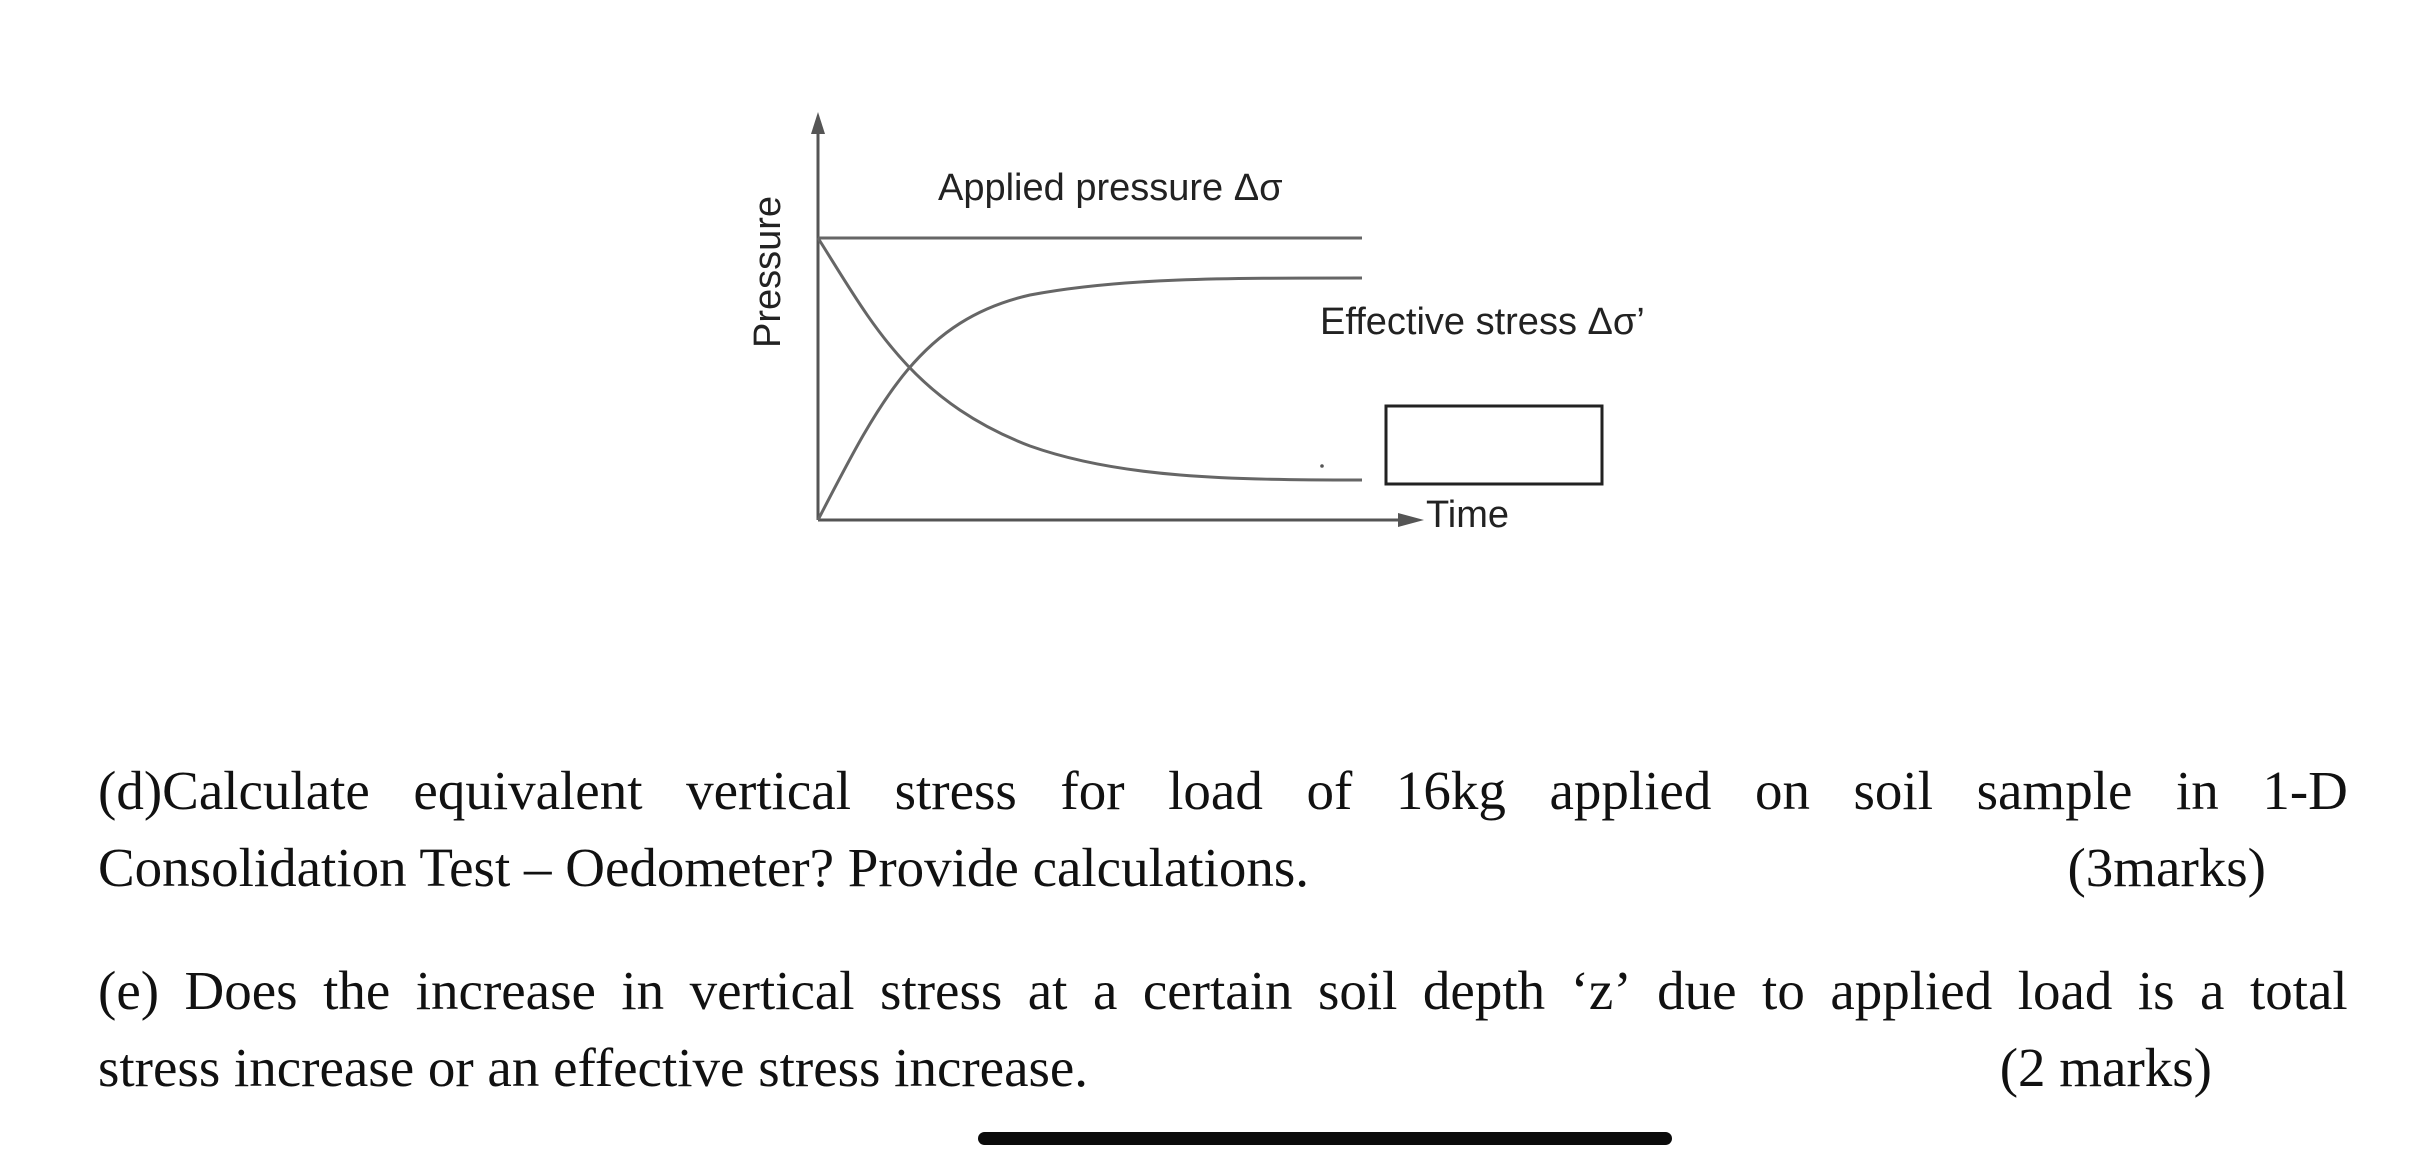  I want to click on question-d-word: in, so click(2197, 790).